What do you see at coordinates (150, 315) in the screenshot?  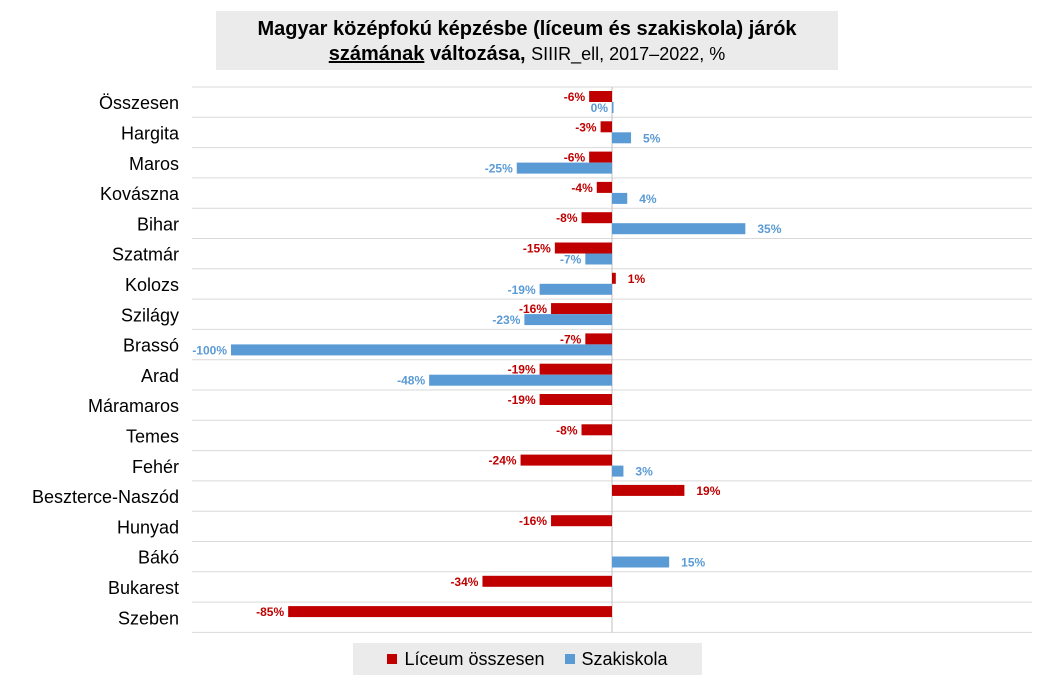 I see `category-label: Szilágy` at bounding box center [150, 315].